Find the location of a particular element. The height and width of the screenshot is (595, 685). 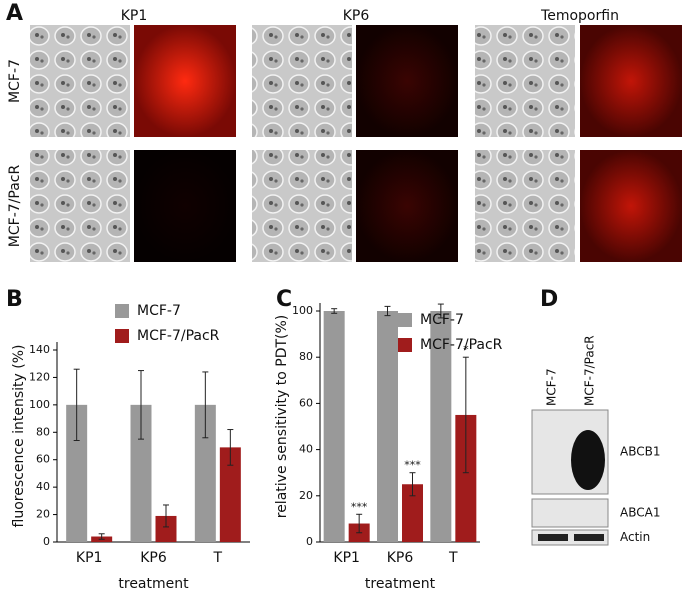

row-label: MCF-7 is located at coordinates (15, 81).